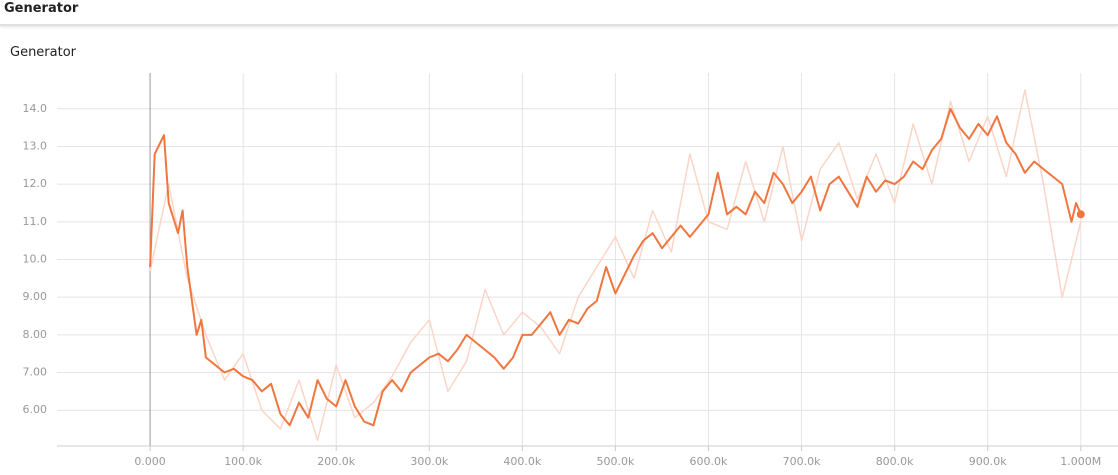 This screenshot has width=1118, height=475. What do you see at coordinates (35, 145) in the screenshot?
I see `y-tick-label: 13.0` at bounding box center [35, 145].